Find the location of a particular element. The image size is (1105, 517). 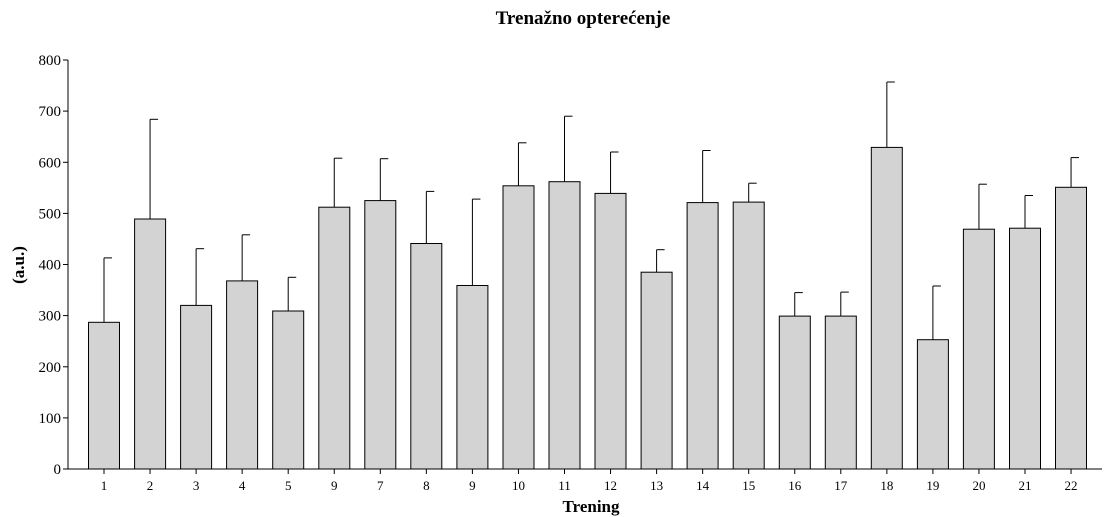

x-tick-label: 1 is located at coordinates (104, 485).